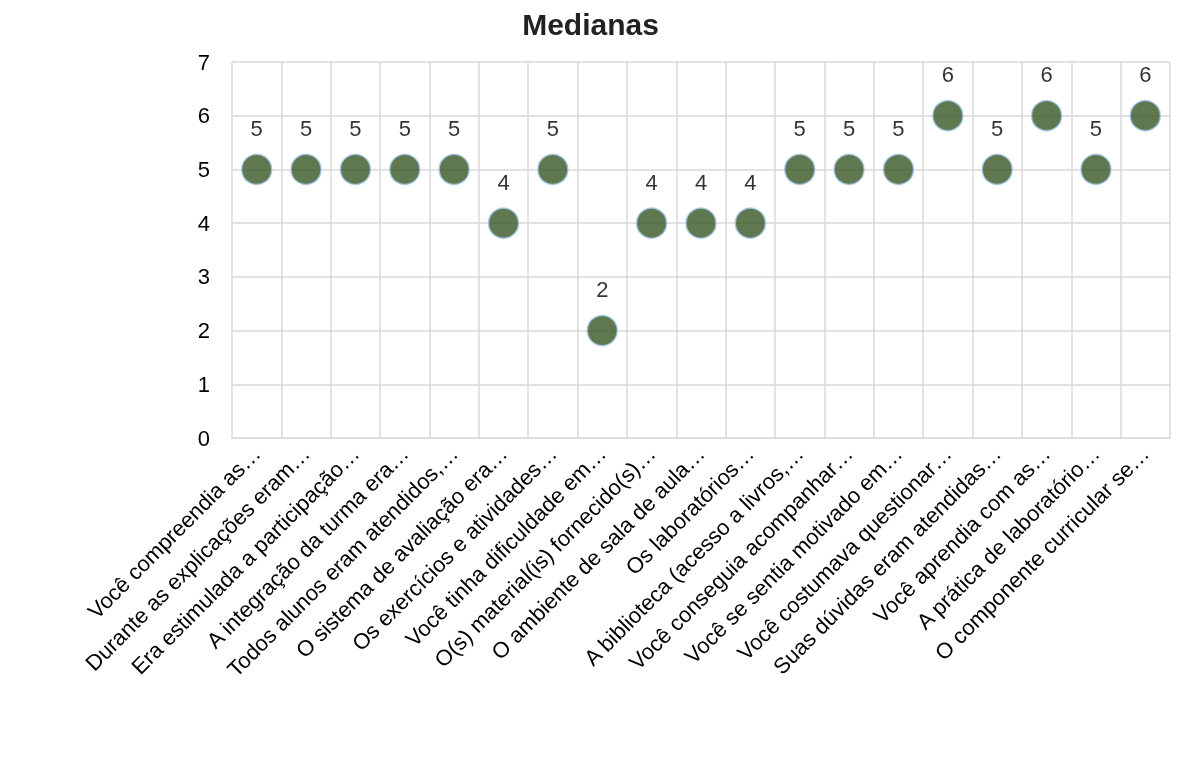  Describe the element at coordinates (203, 331) in the screenshot. I see `y-tick-label: 2` at that location.